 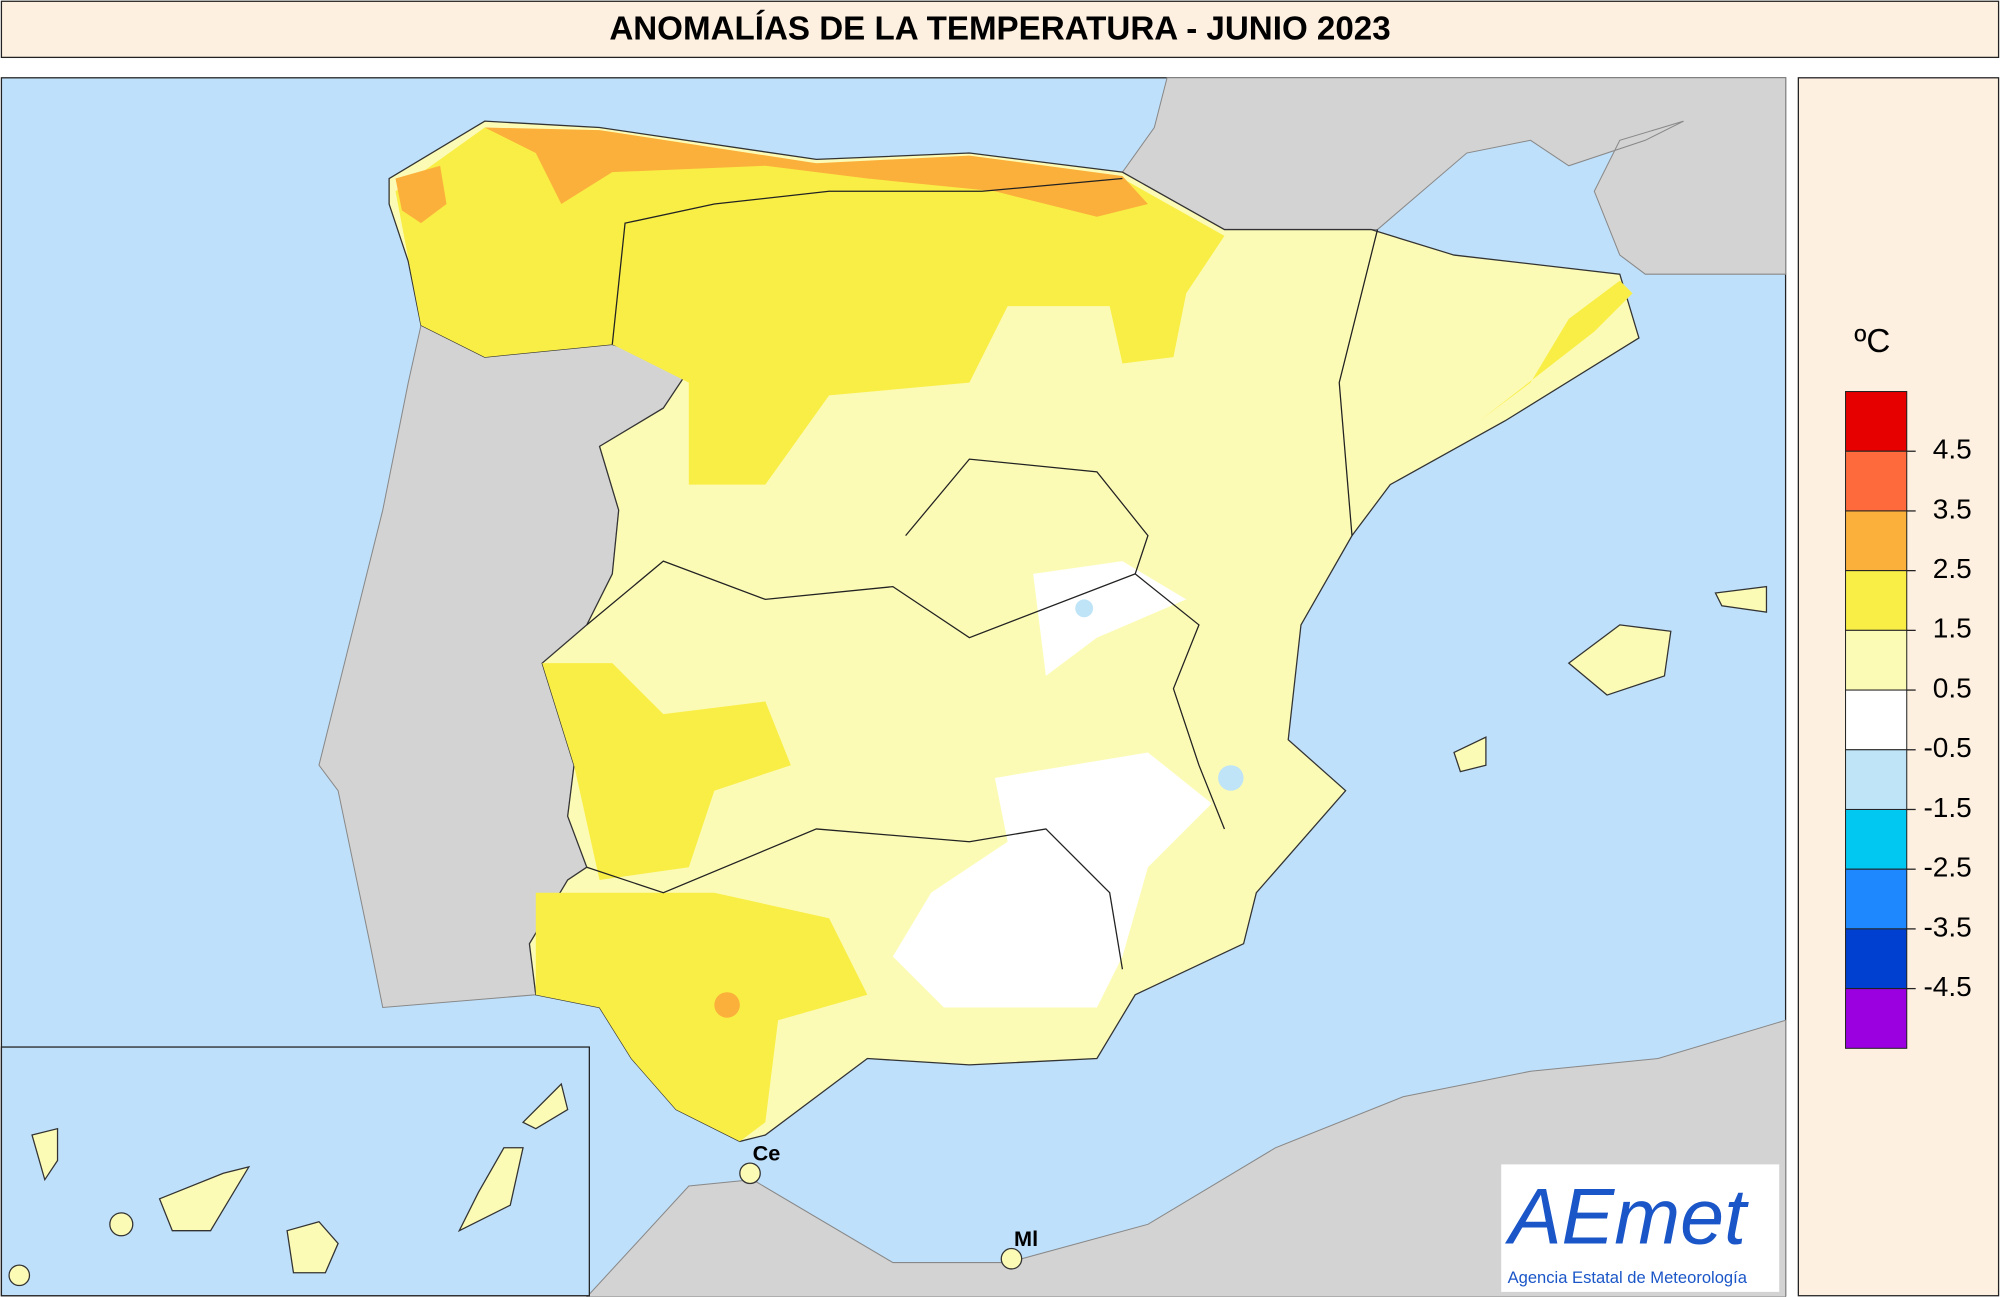 What do you see at coordinates (1952, 628) in the screenshot?
I see `legend-tick-label: 1.5` at bounding box center [1952, 628].